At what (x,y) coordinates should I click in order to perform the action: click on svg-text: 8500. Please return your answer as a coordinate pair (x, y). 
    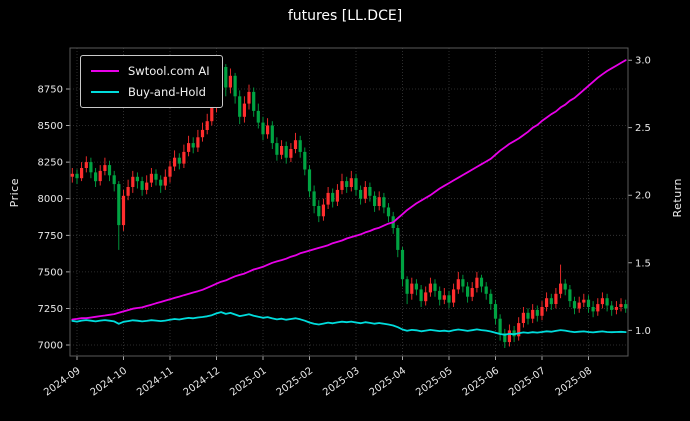
    Looking at the image, I should click on (50, 126).